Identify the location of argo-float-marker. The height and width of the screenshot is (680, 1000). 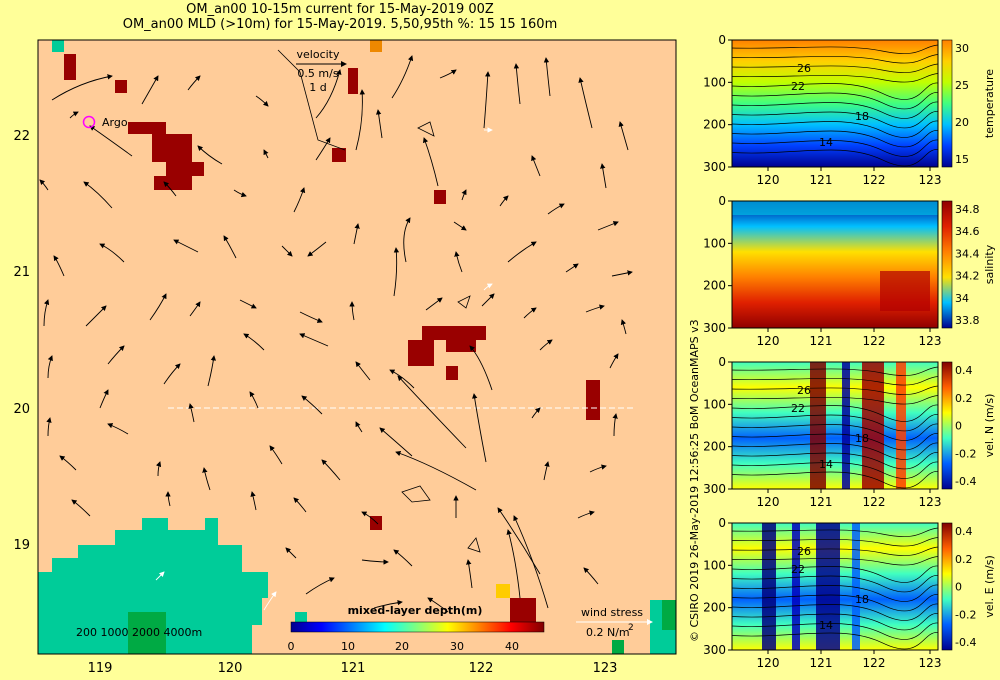
(89, 122).